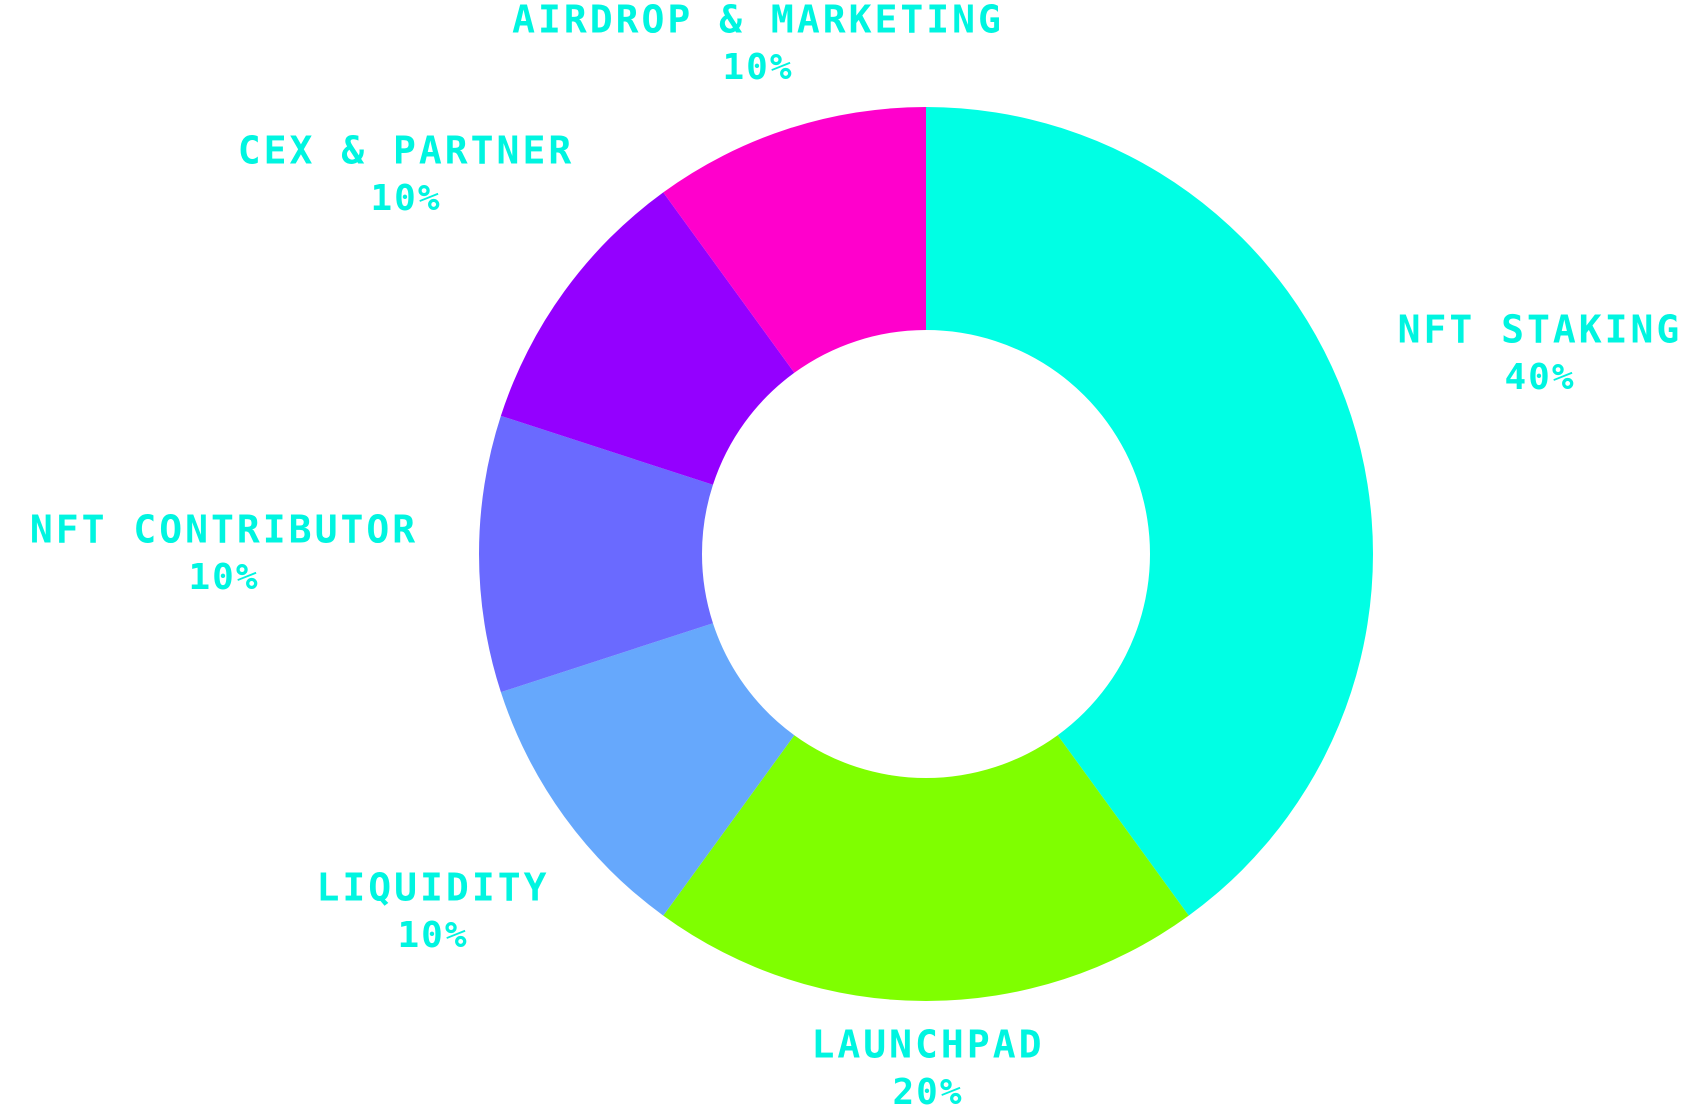 The image size is (1701, 1106). Describe the element at coordinates (647, 769) in the screenshot. I see `slice-liquidity` at that location.